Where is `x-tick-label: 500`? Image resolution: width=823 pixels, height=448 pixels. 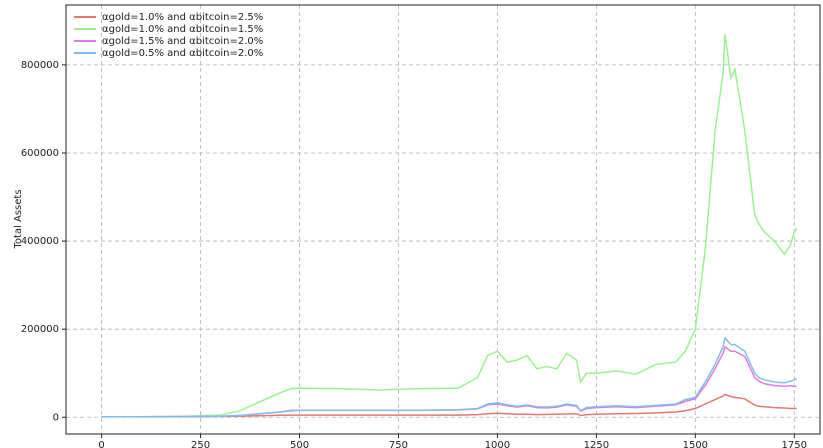
x-tick-label: 500 is located at coordinates (299, 444).